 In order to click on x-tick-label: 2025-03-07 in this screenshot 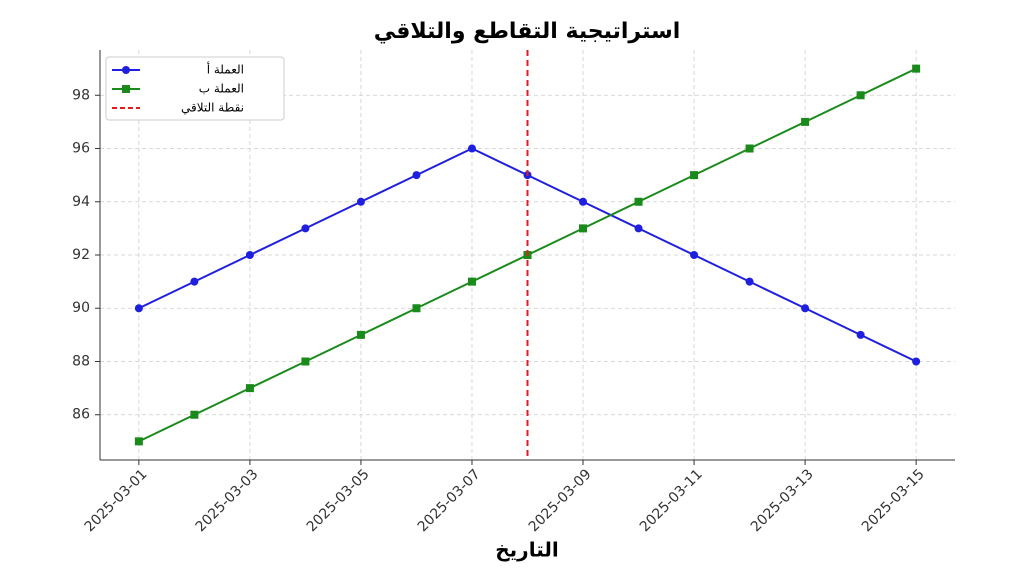, I will do `click(449, 500)`.